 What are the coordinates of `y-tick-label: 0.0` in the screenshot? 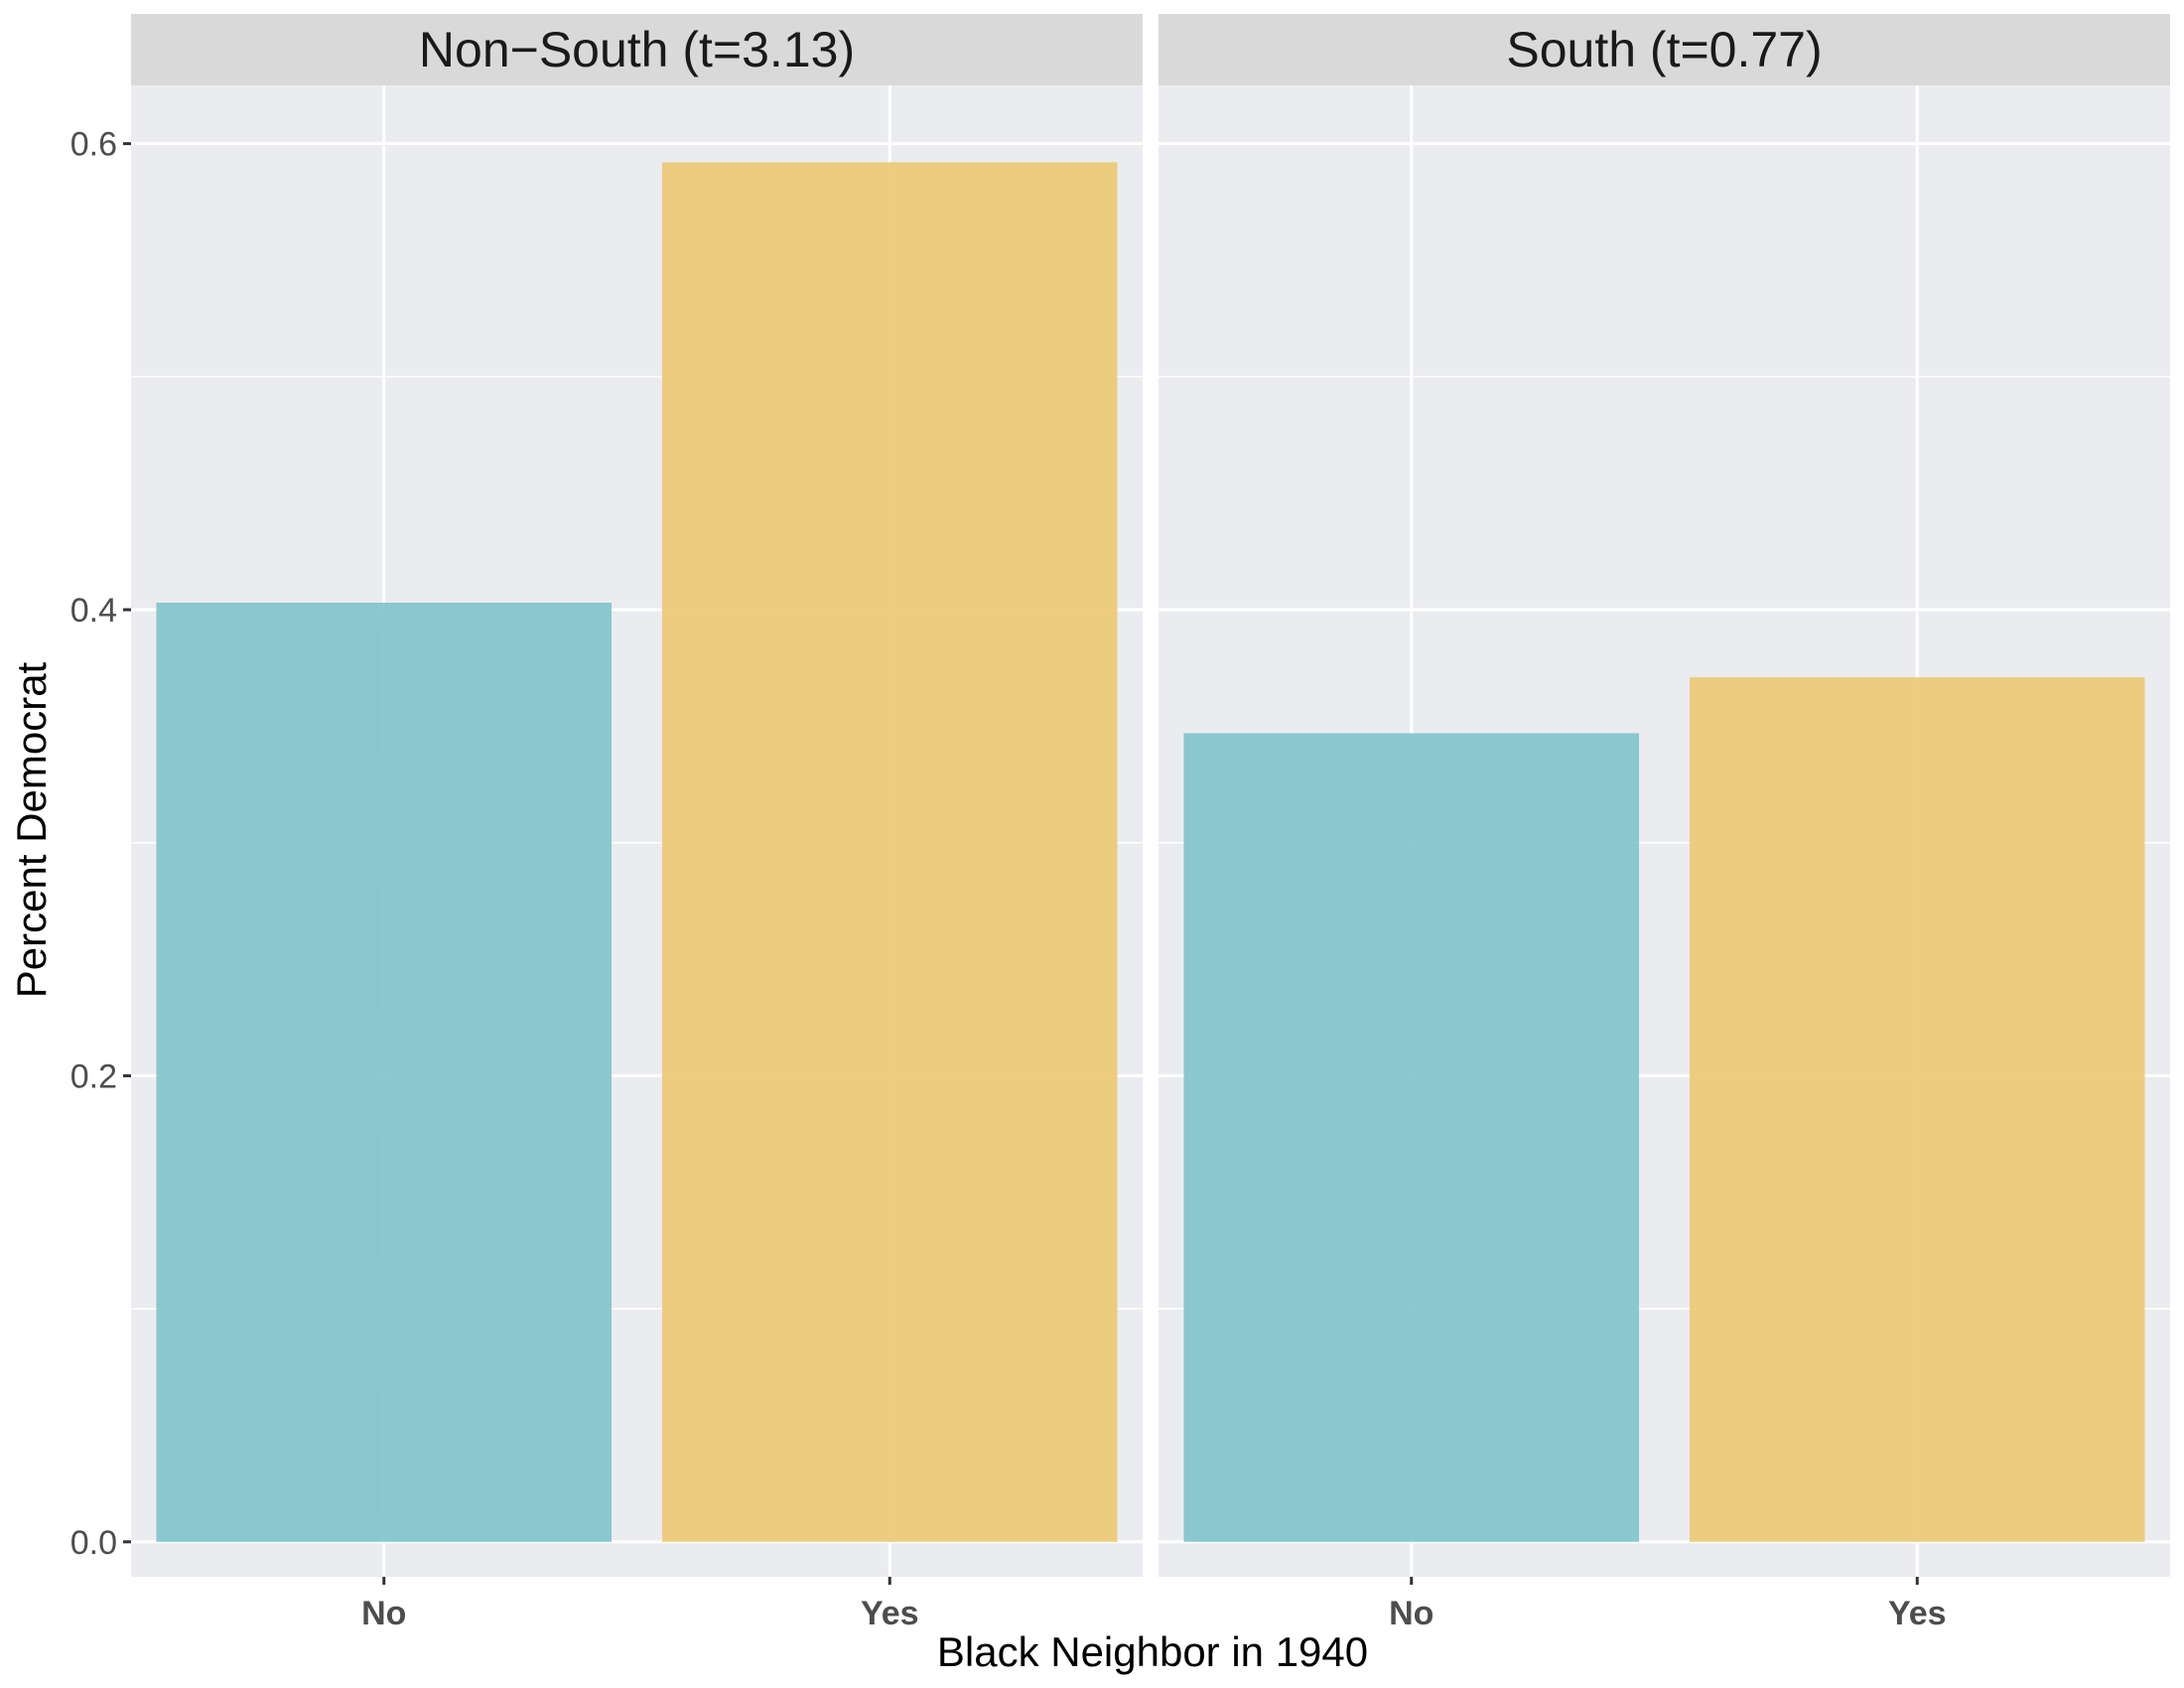 It's located at (93, 1543).